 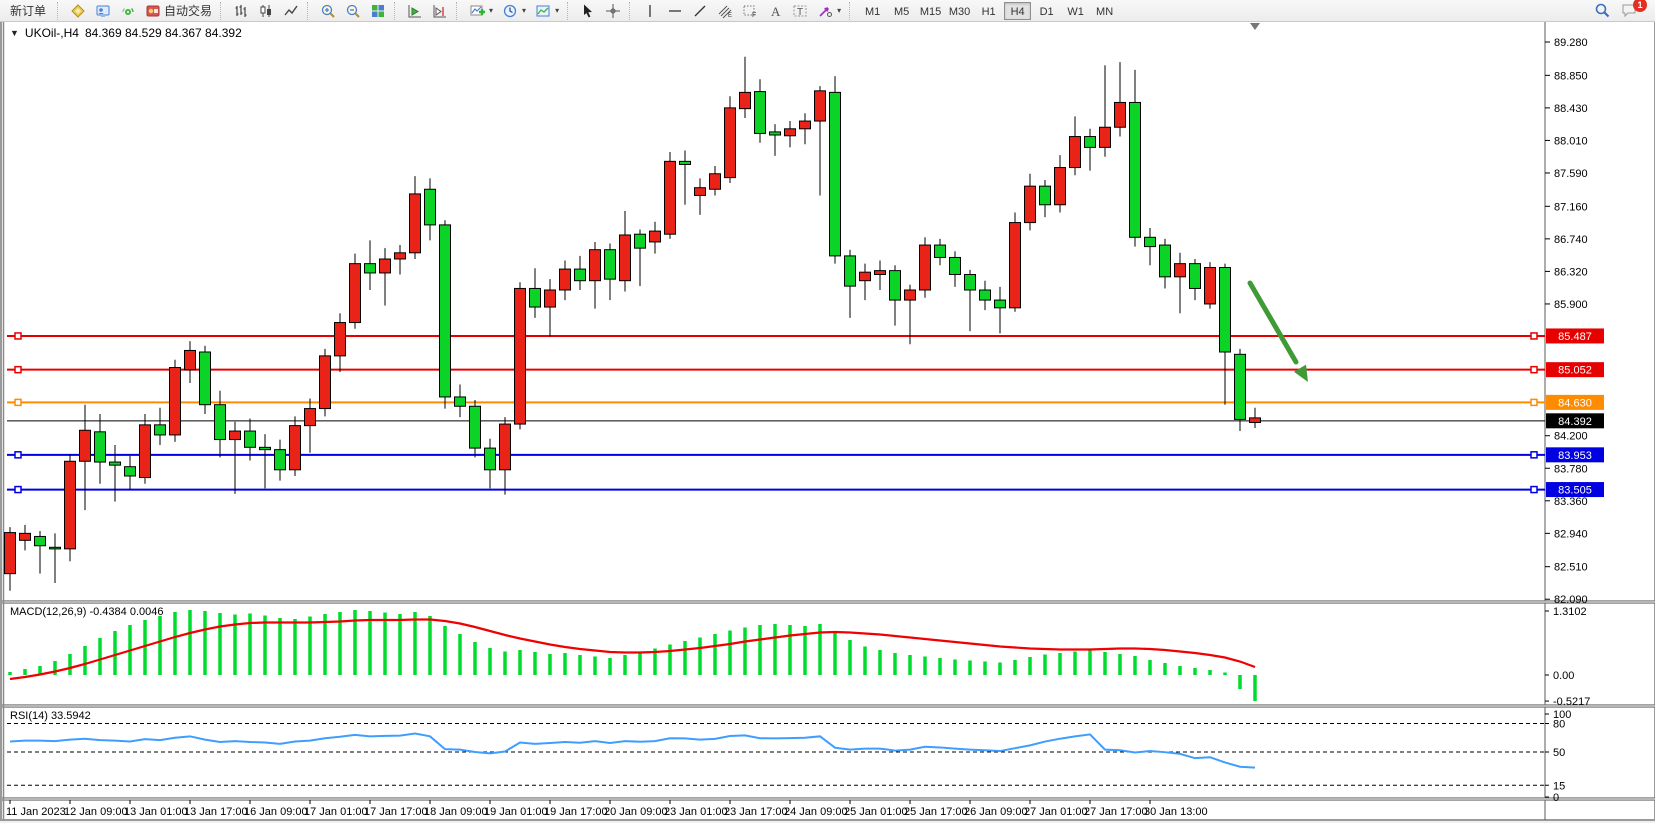 What do you see at coordinates (1559, 725) in the screenshot?
I see `svg-text: 80` at bounding box center [1559, 725].